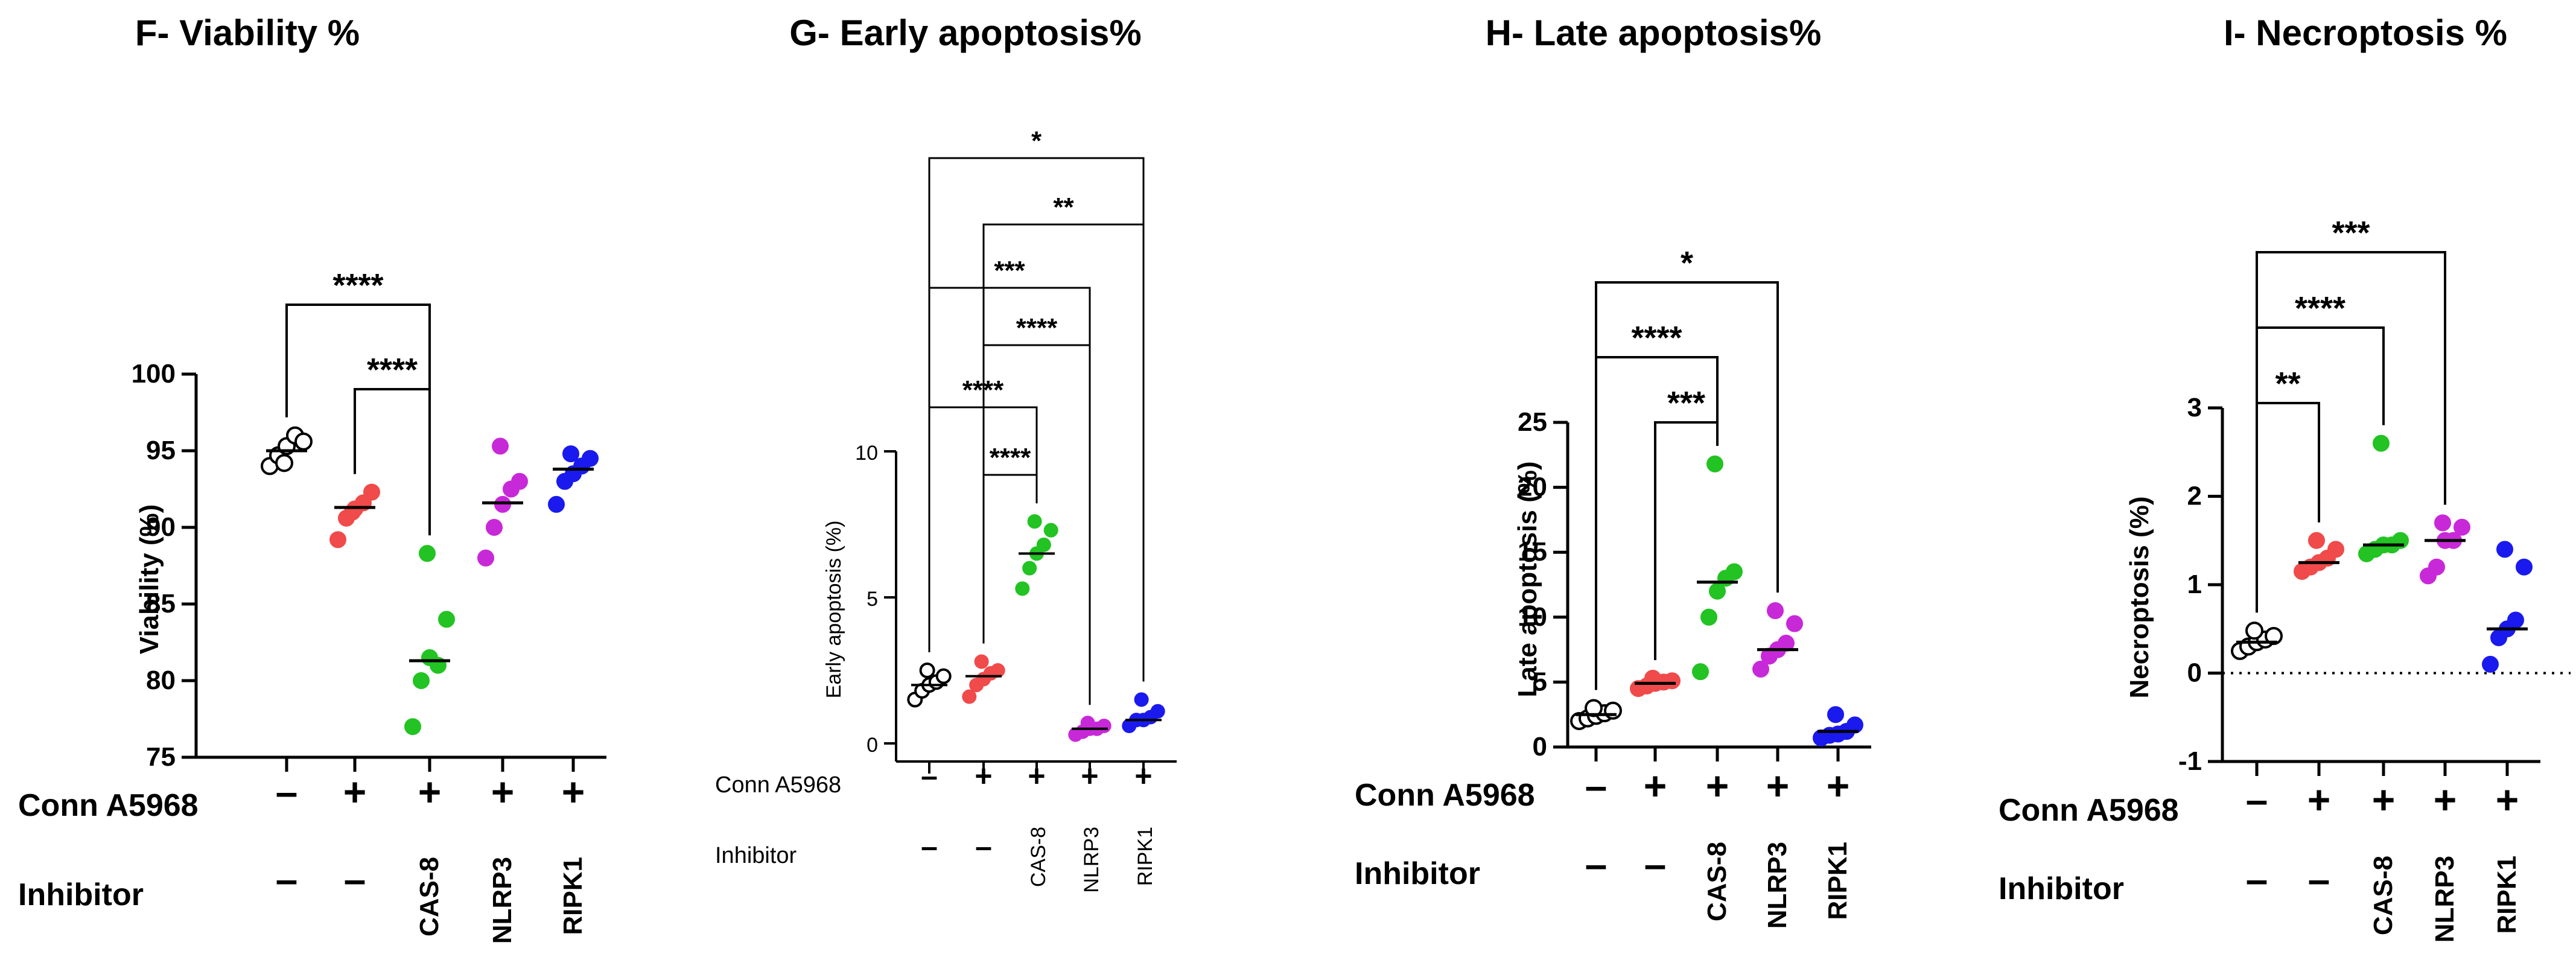  What do you see at coordinates (161, 527) in the screenshot?
I see `panel-f-y-tick-label: 90` at bounding box center [161, 527].